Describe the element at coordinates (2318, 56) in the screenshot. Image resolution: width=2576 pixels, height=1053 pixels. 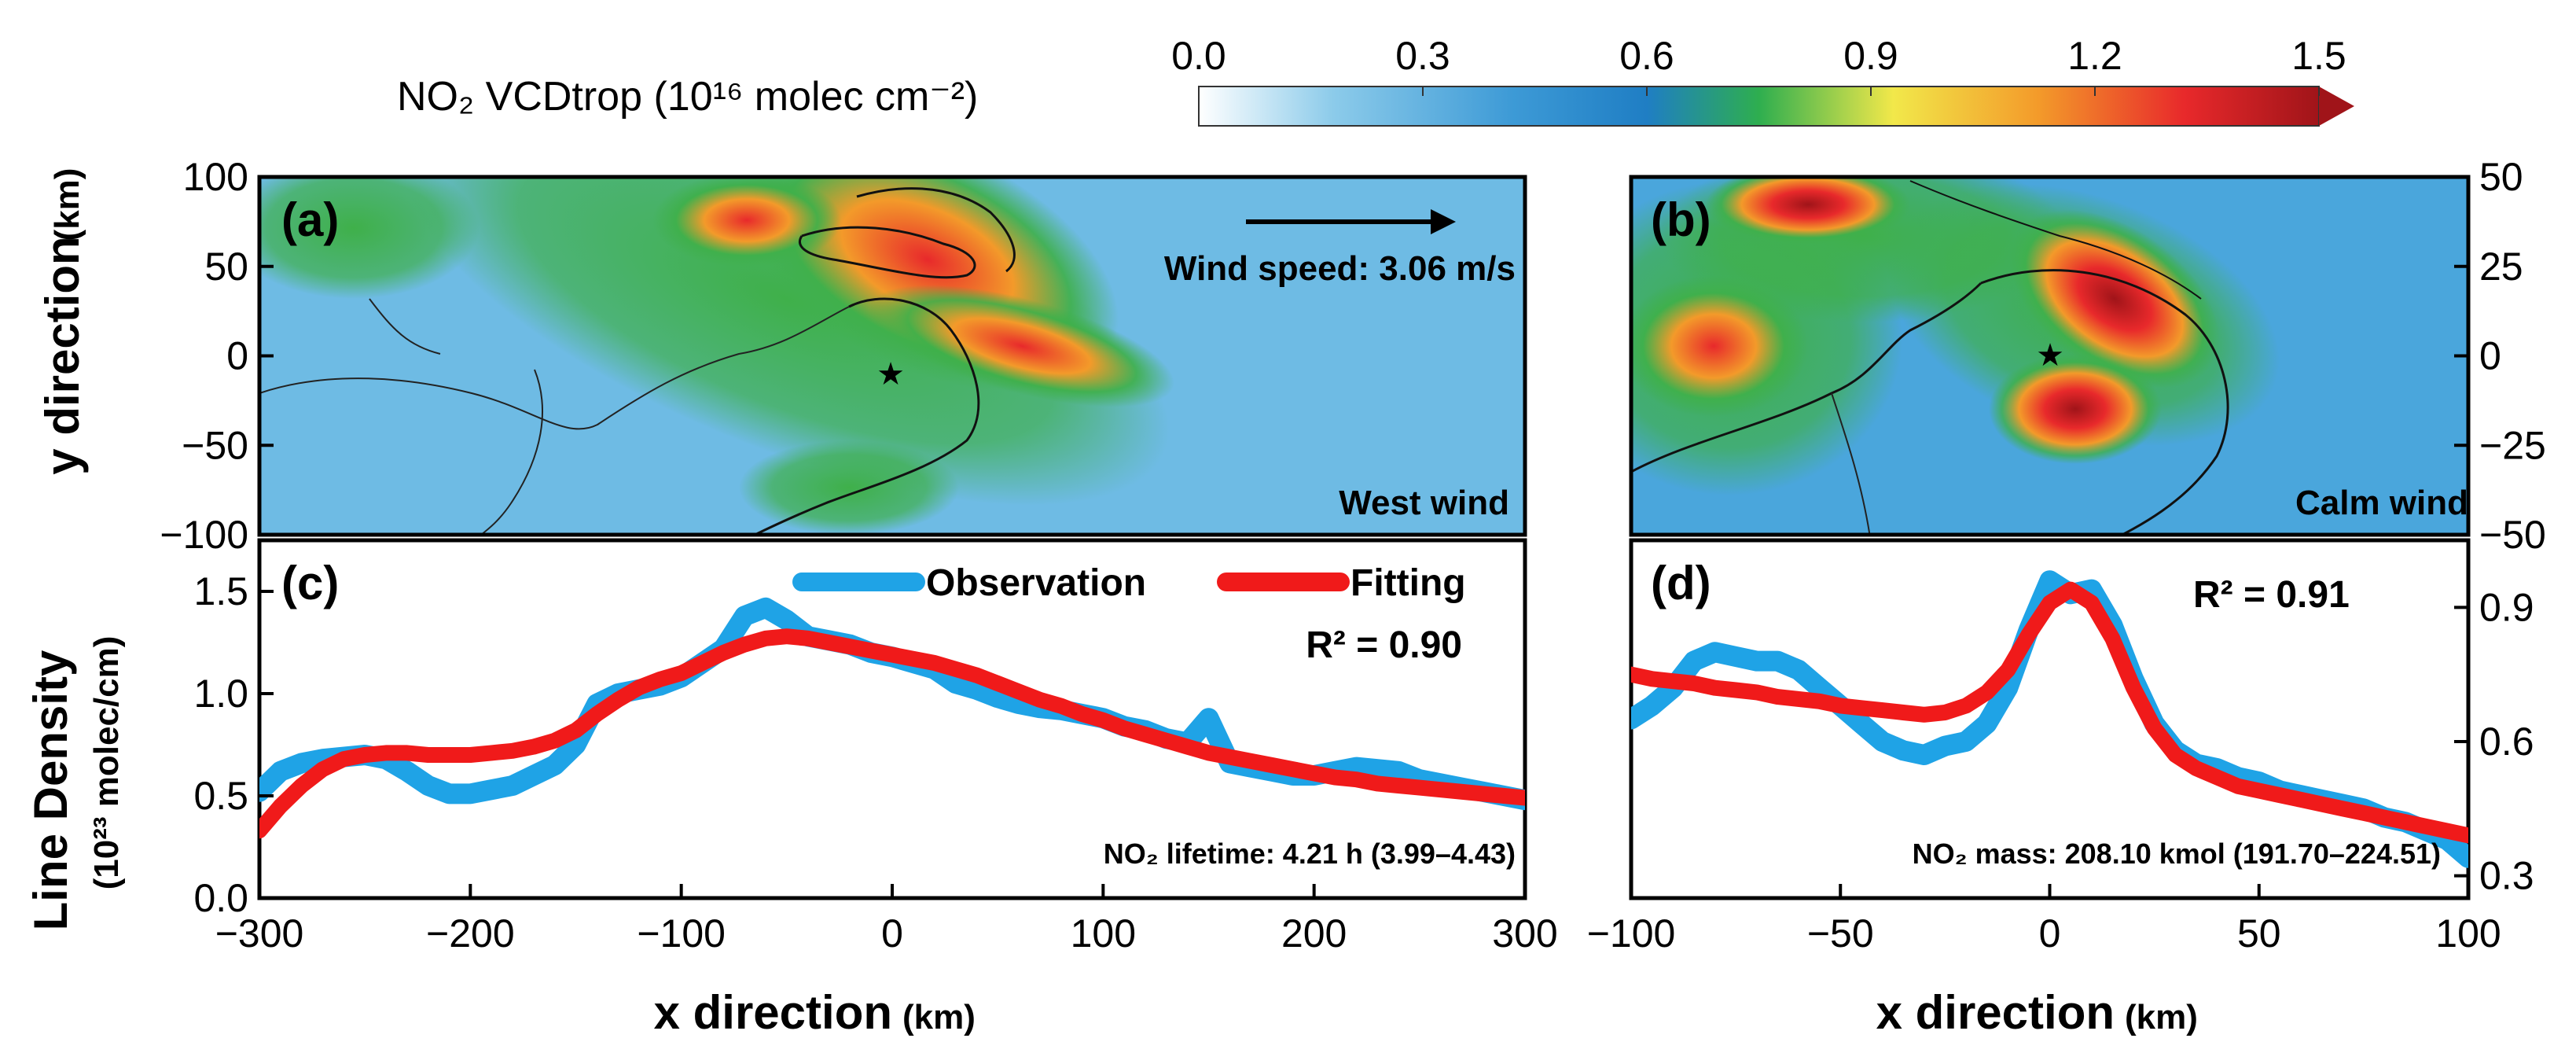
I see `colorbar-tick-label: 1.5` at that location.